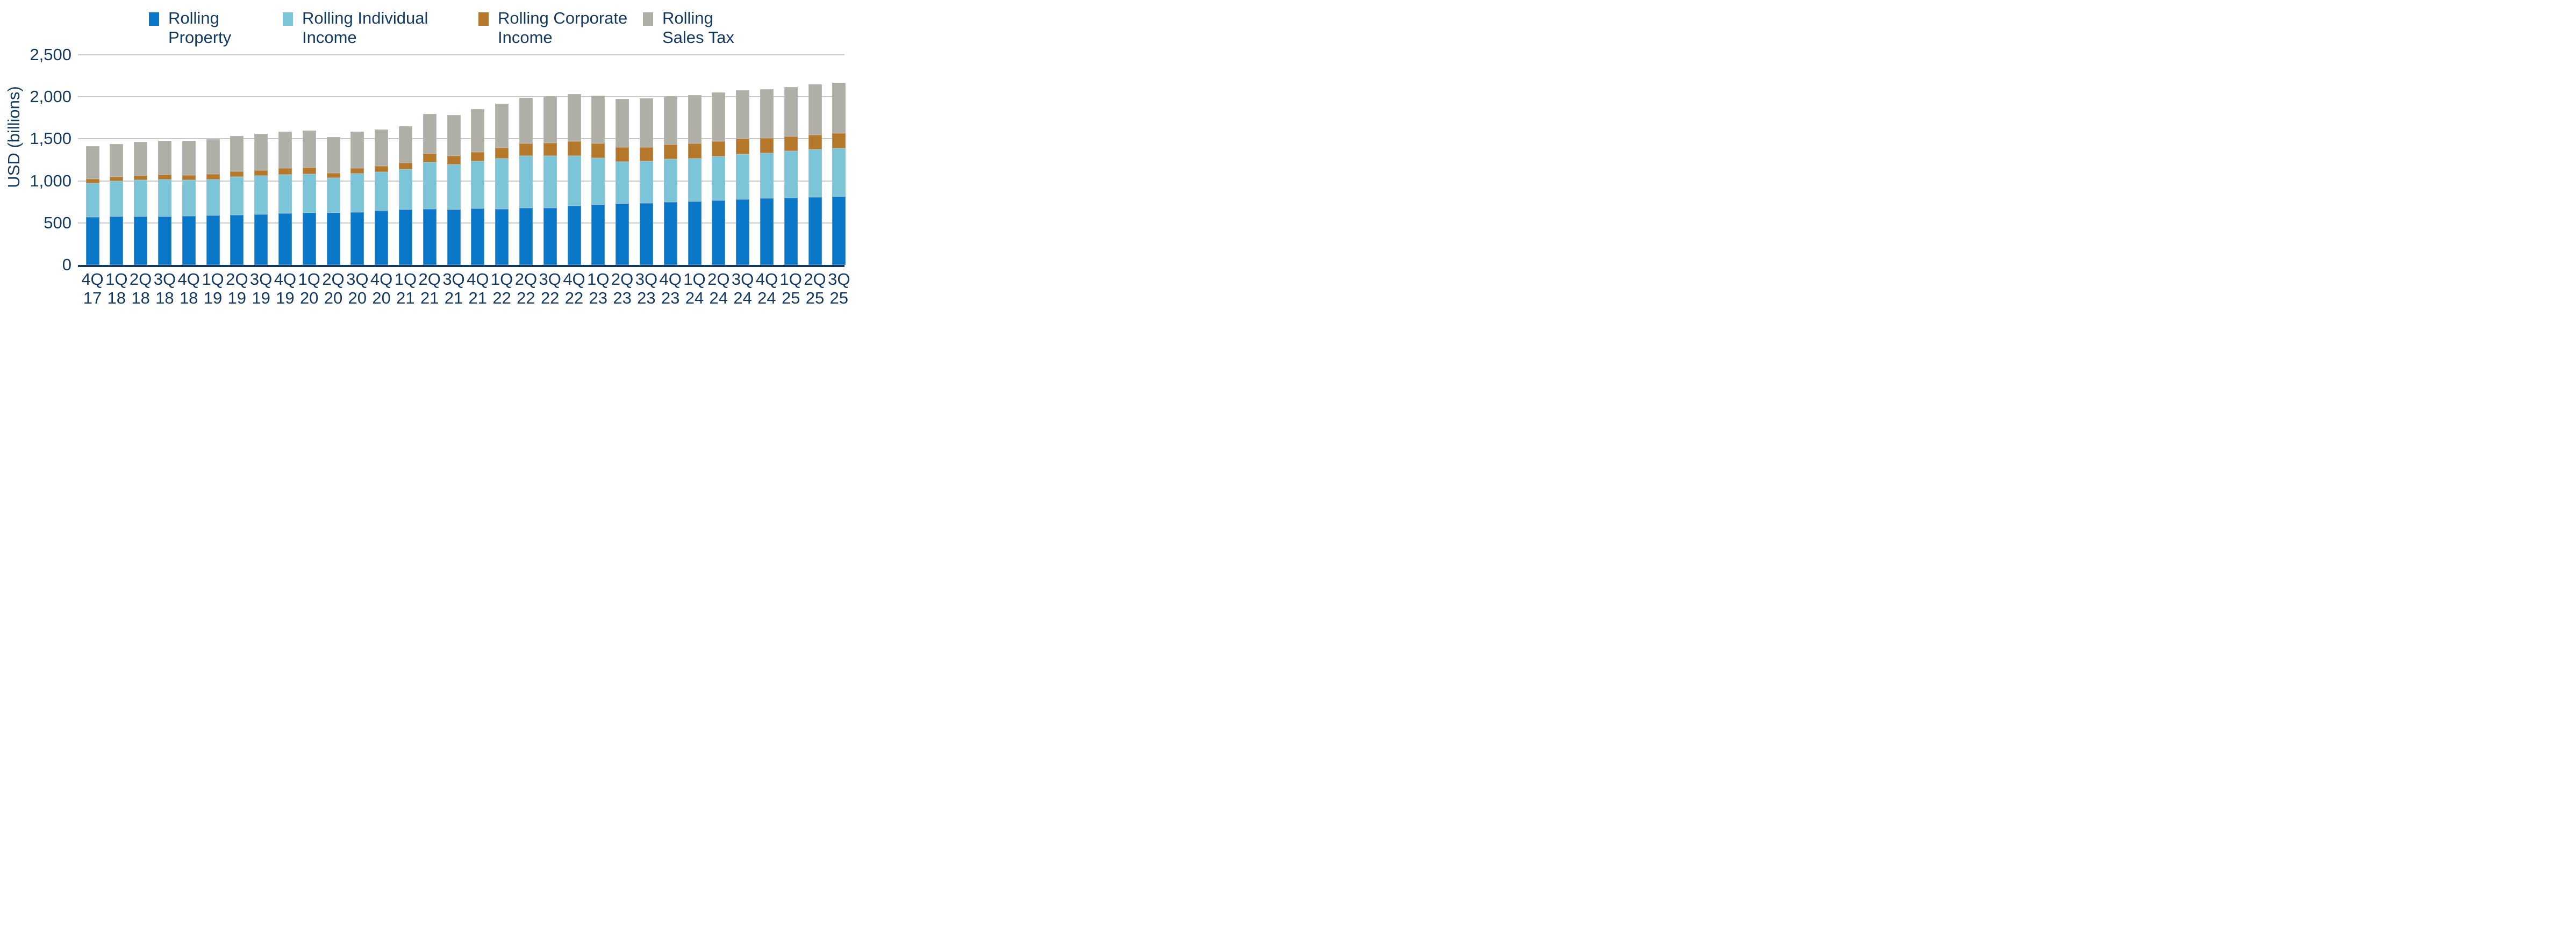 The height and width of the screenshot is (929, 2576). Describe the element at coordinates (622, 124) in the screenshot. I see `bar-segment-rolling-sales-tax-2Q23` at that location.